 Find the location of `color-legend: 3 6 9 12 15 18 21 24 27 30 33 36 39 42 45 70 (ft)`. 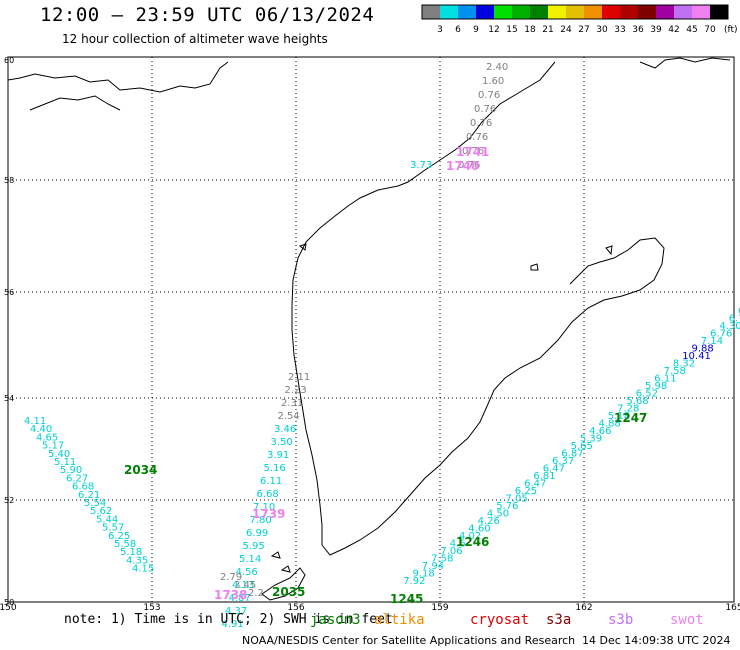

color-legend: 3 6 9 12 15 18 21 24 27 30 33 36 39 42 45 70 (ft) is located at coordinates (579, 19).